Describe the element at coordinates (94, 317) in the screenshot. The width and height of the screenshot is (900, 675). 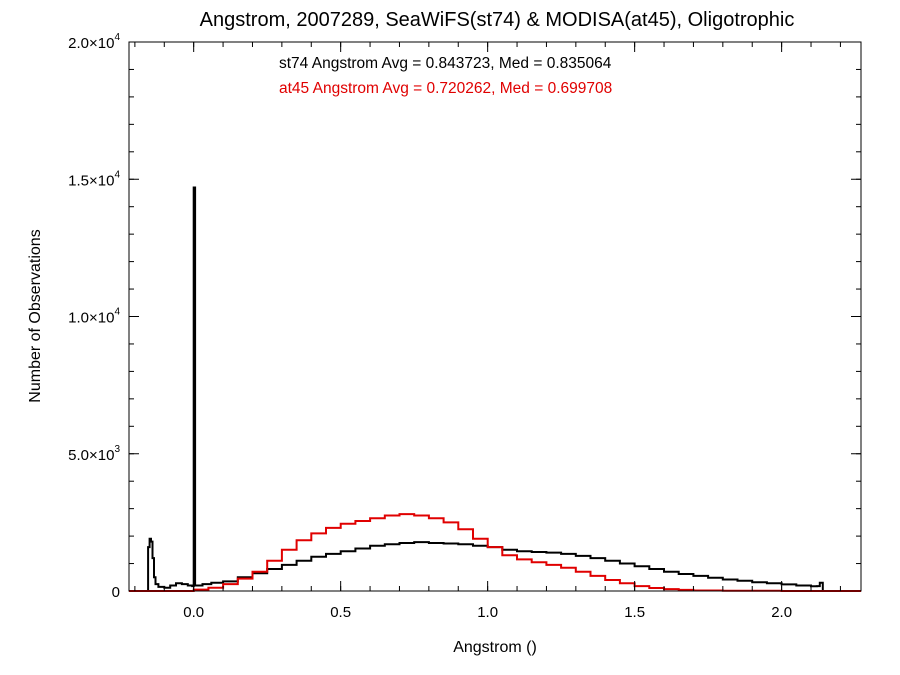
I see `y-tick-label: 1.0×10⁴` at that location.